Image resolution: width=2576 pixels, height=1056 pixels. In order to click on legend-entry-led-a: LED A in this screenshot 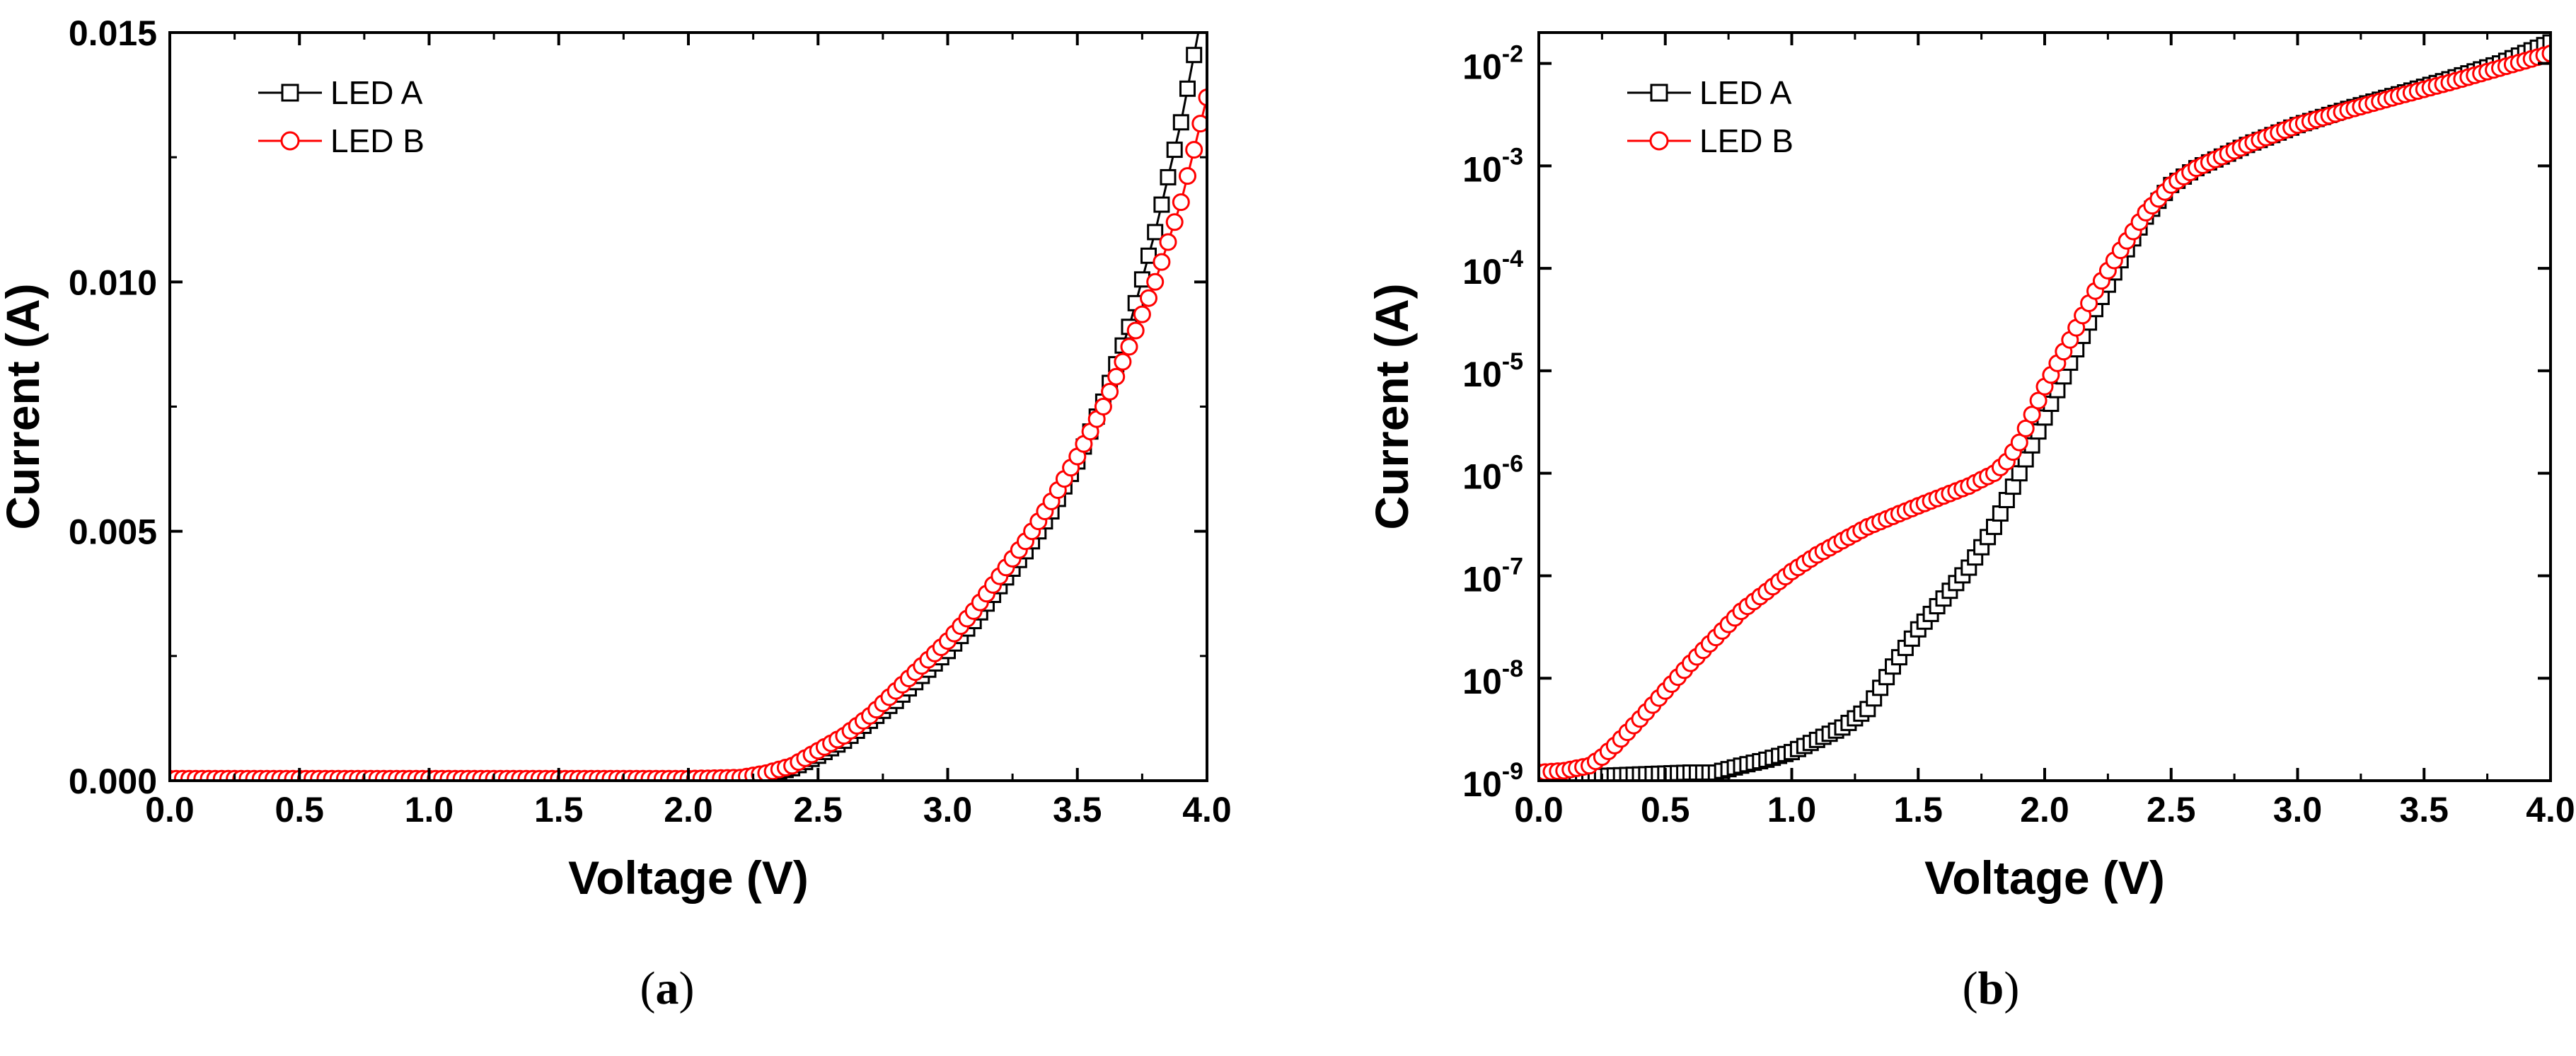, I will do `click(1709, 92)`.